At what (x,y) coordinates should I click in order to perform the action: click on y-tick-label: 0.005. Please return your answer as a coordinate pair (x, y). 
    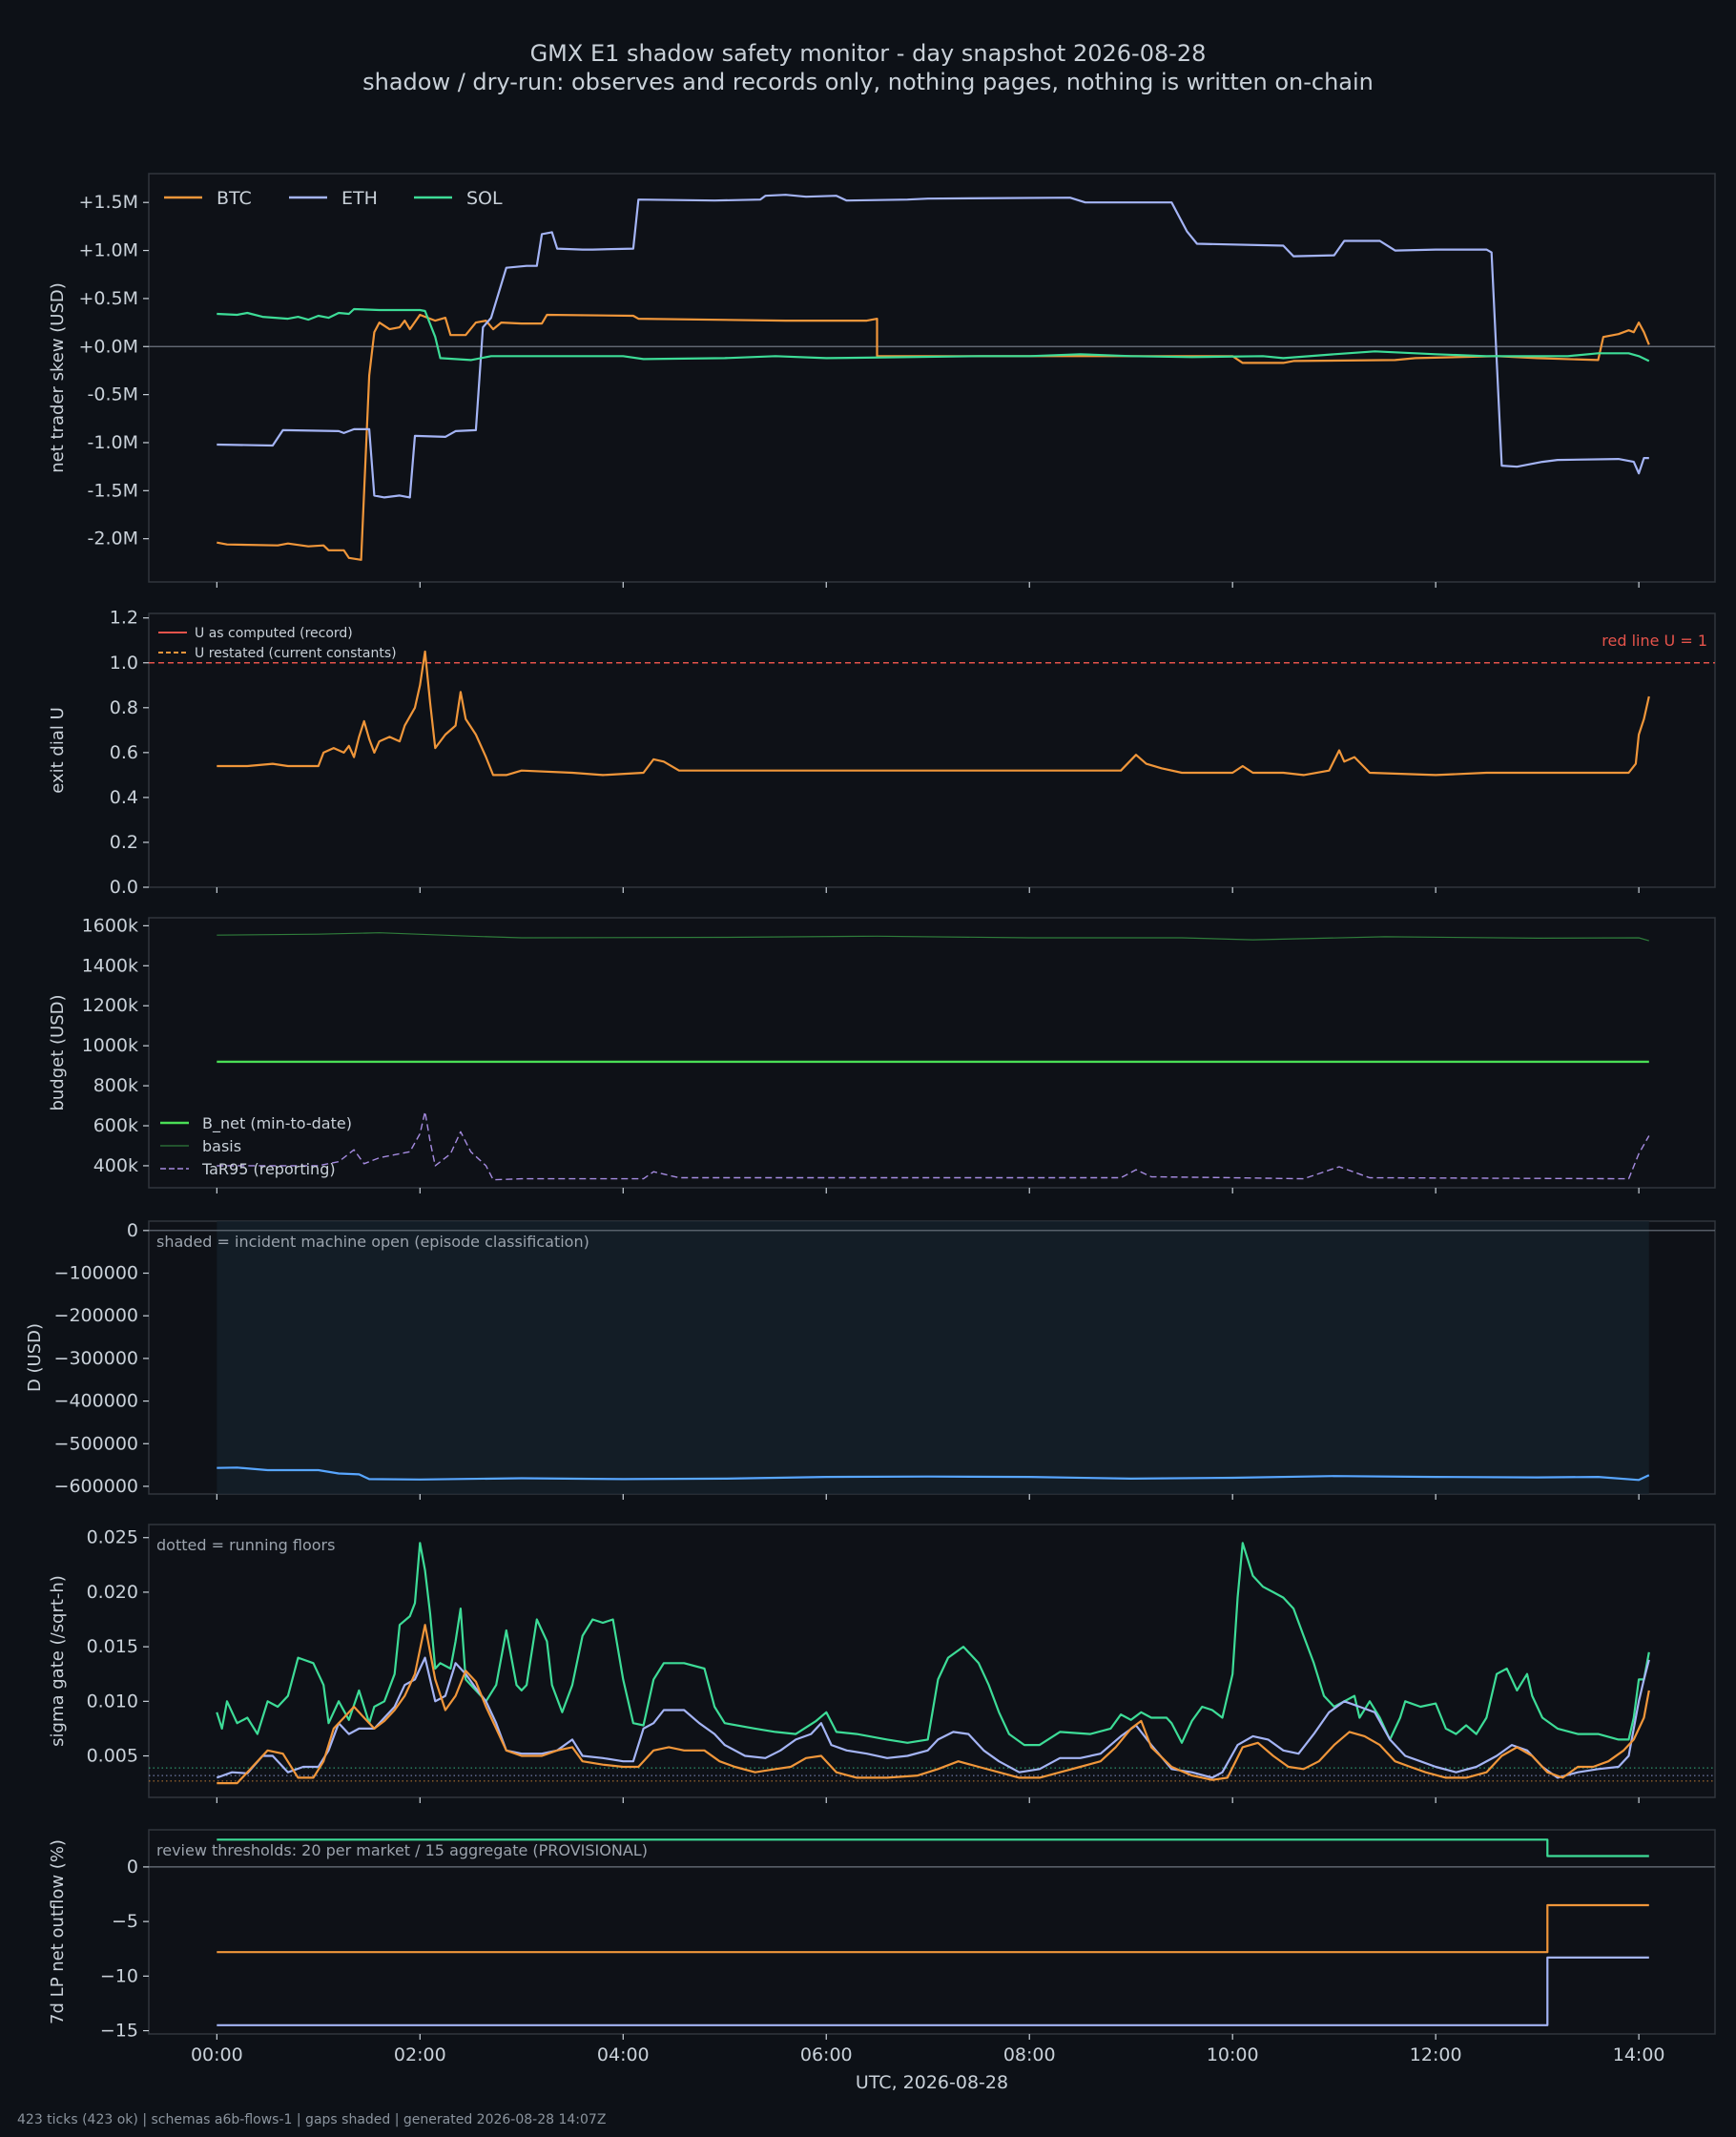
    Looking at the image, I should click on (112, 1756).